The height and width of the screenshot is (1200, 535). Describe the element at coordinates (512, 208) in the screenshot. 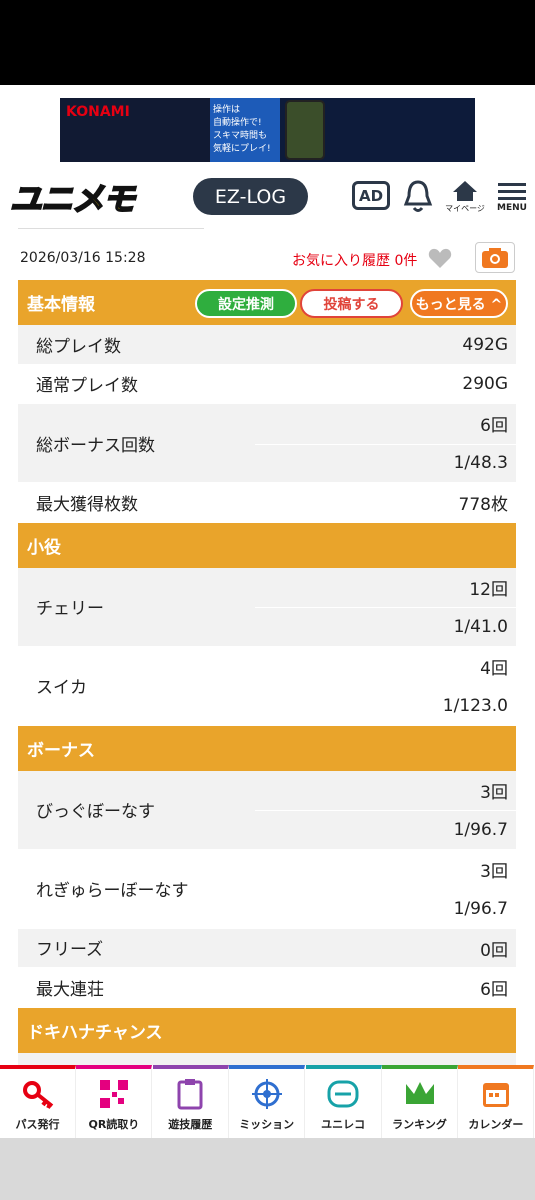

I see `menu-label: MENU` at that location.